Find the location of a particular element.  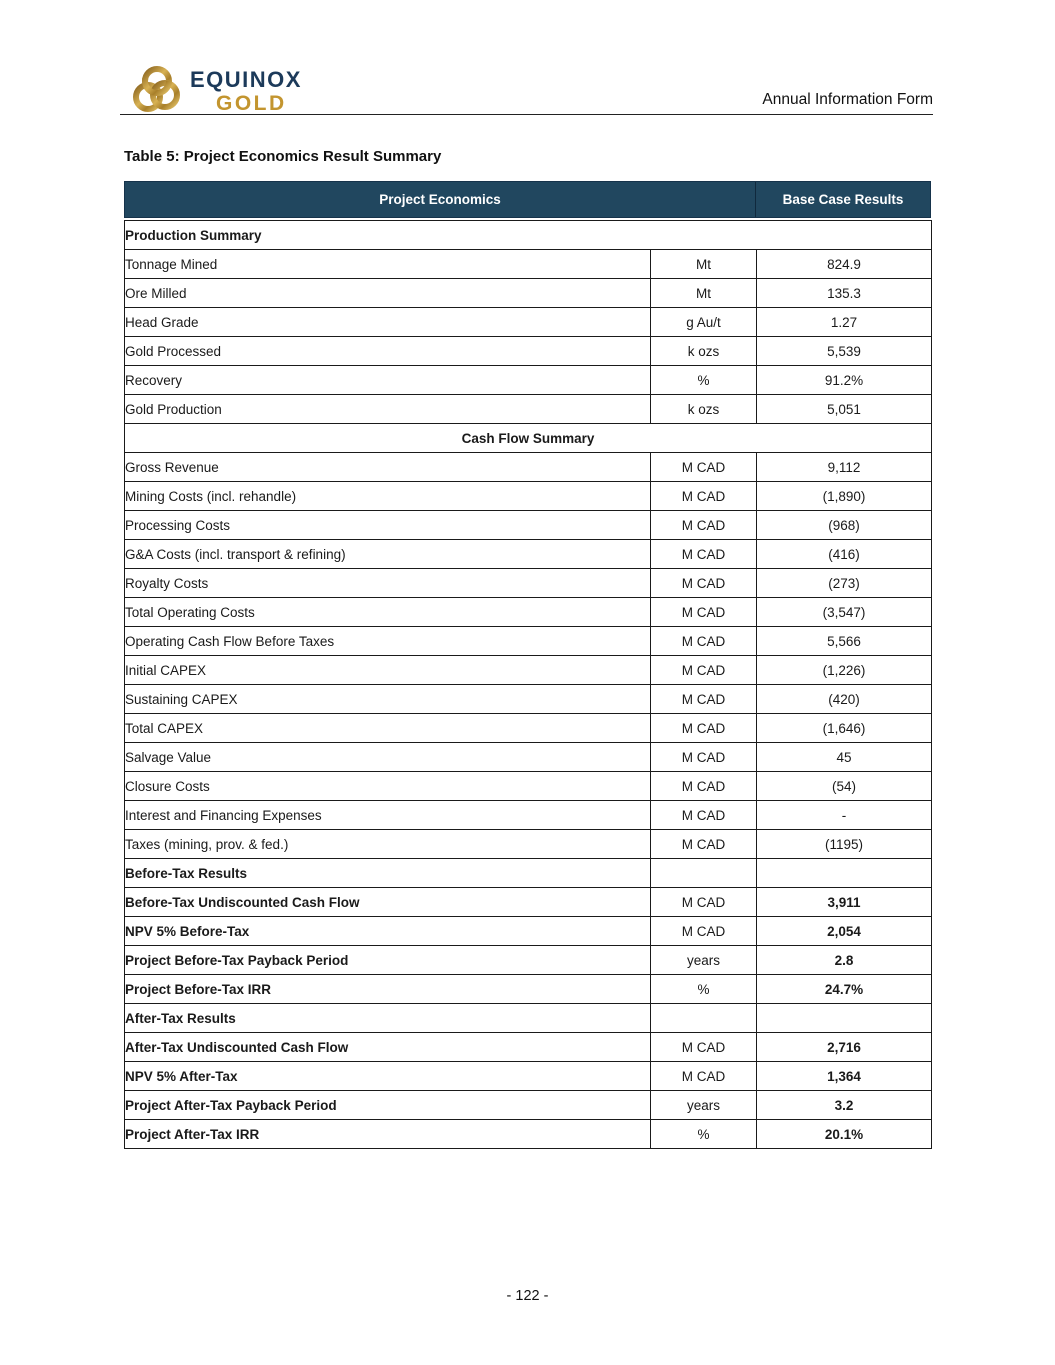

row-value: 1,364 is located at coordinates (844, 1076).